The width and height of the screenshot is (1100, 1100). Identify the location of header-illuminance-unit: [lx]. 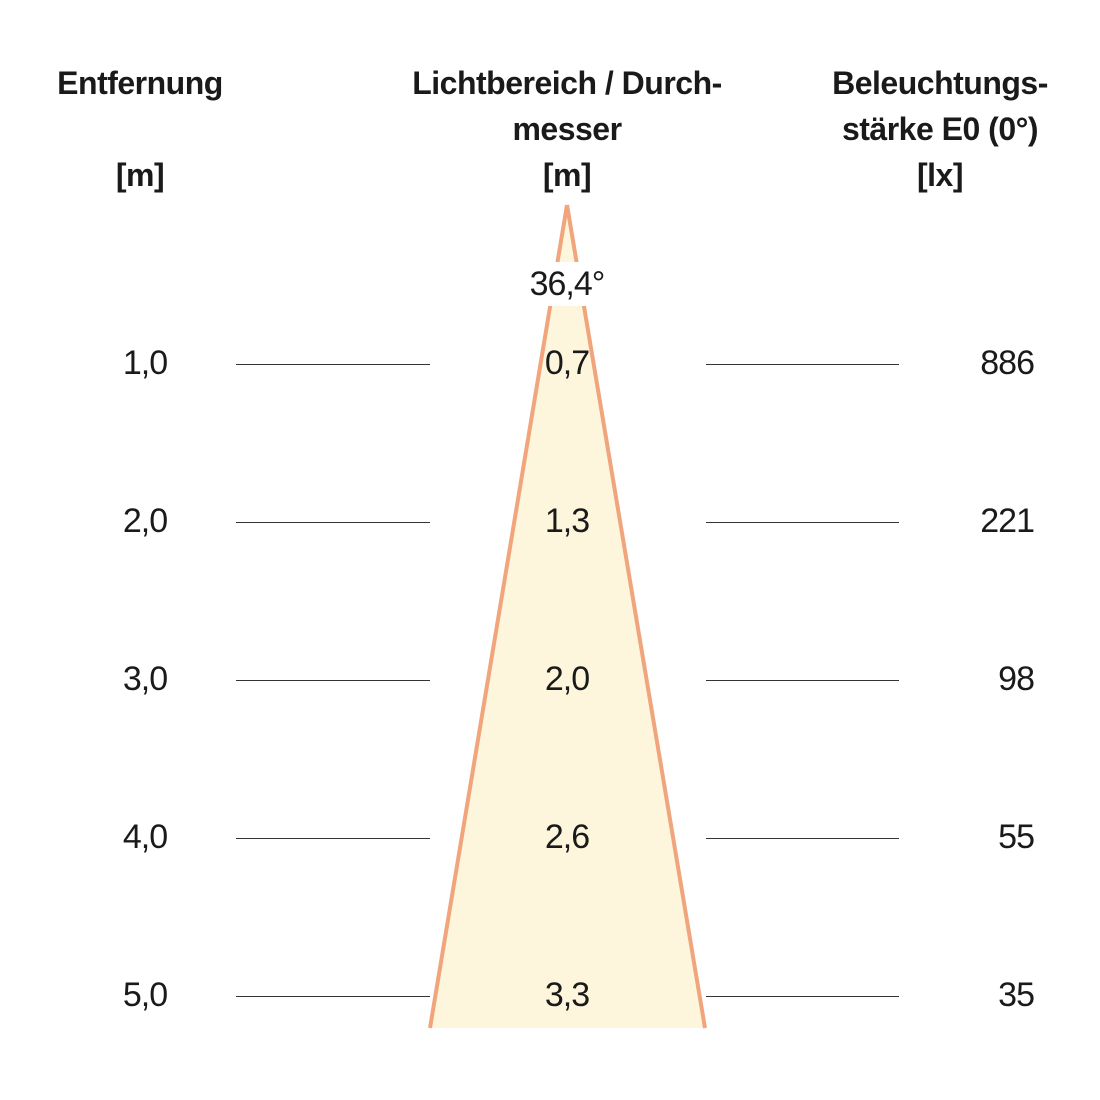
(940, 175).